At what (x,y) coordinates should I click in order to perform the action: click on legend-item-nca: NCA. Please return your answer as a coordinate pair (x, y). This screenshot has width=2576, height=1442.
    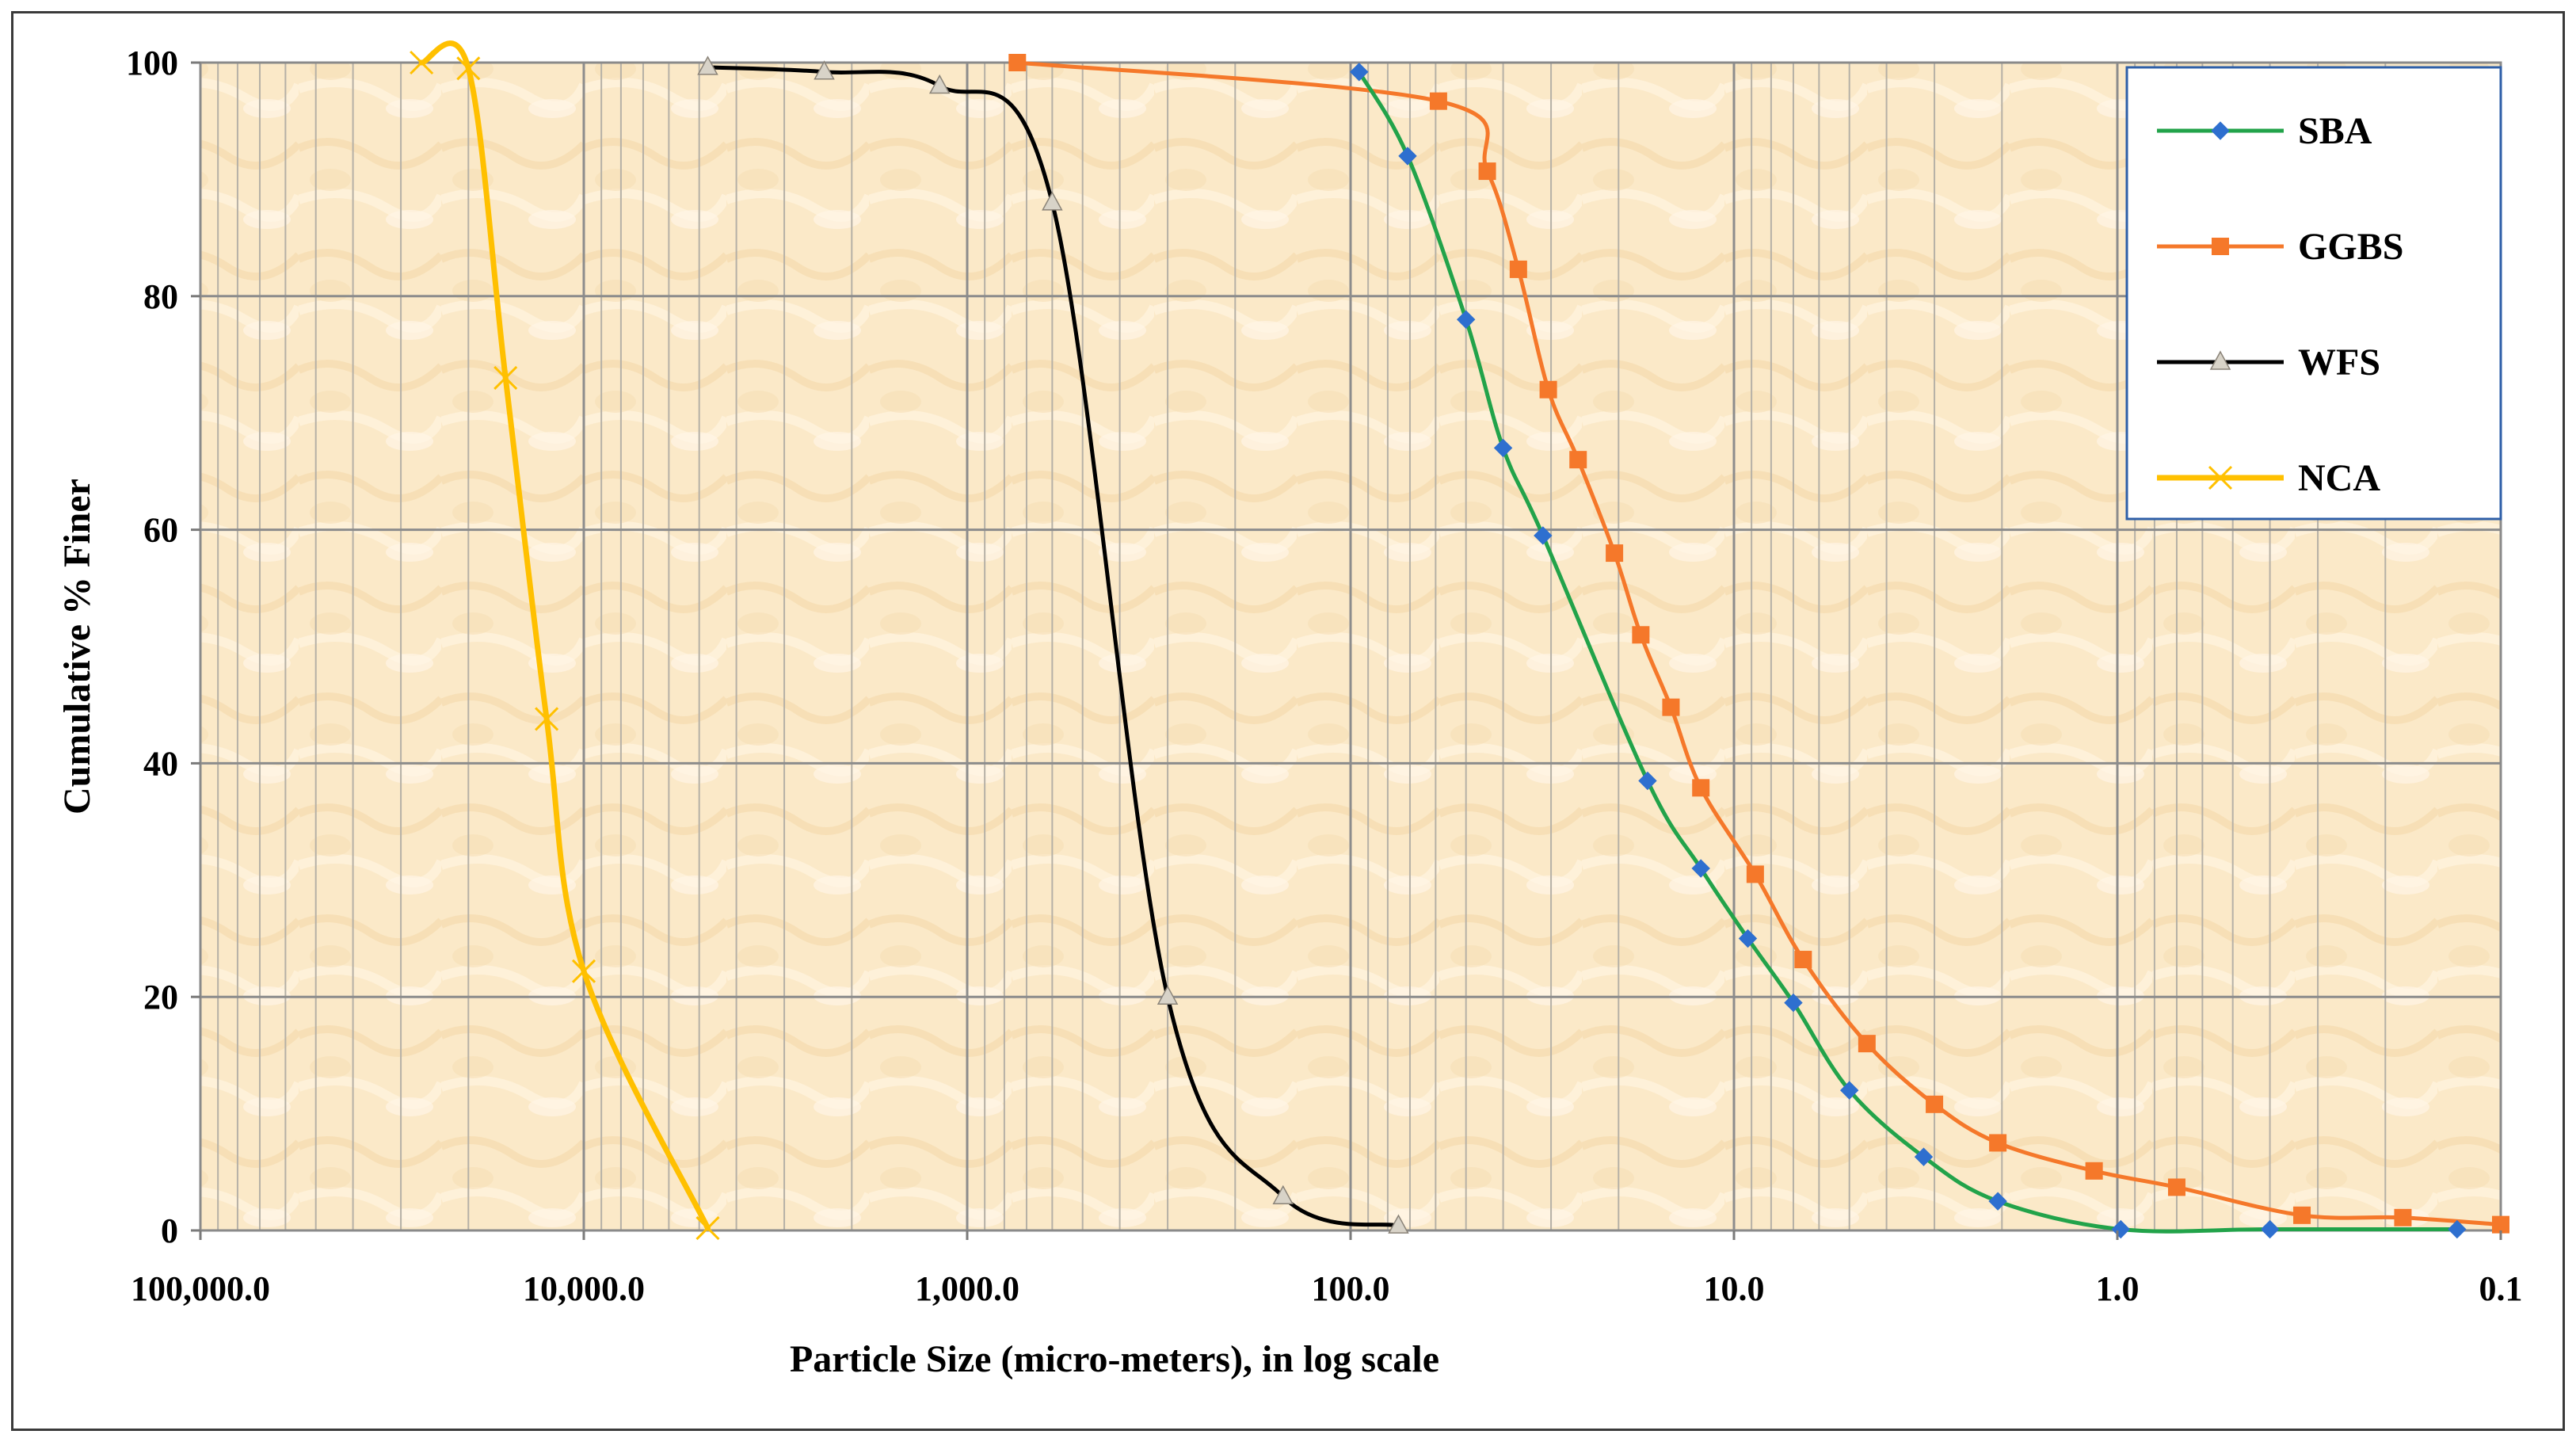
    Looking at the image, I should click on (2268, 478).